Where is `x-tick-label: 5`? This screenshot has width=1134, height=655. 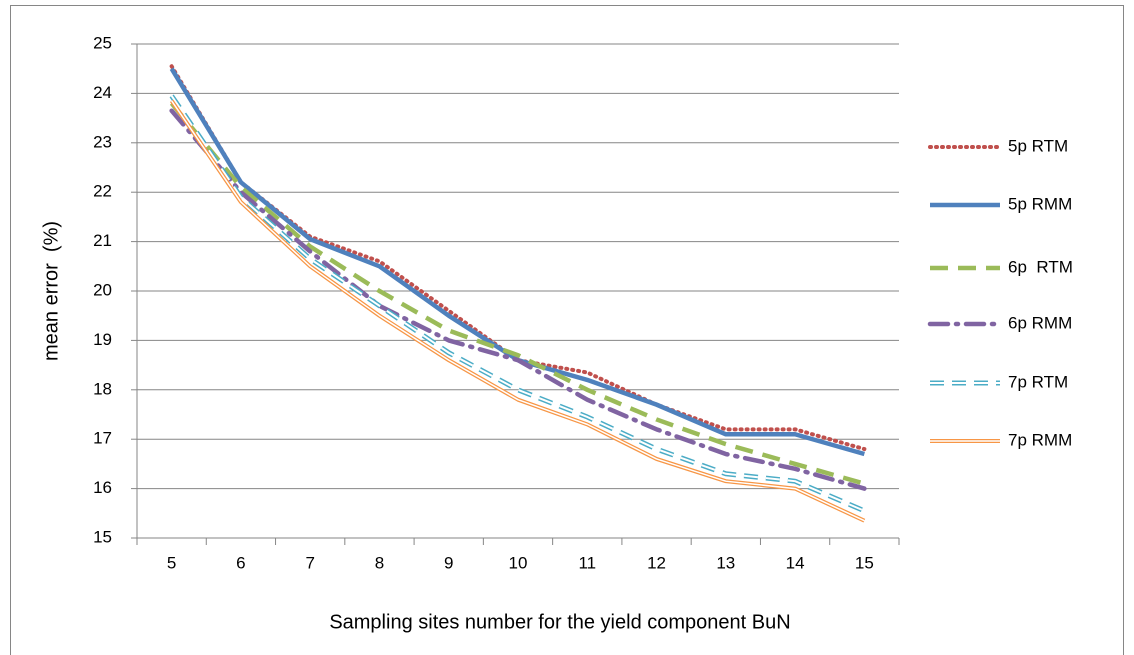 x-tick-label: 5 is located at coordinates (171, 562).